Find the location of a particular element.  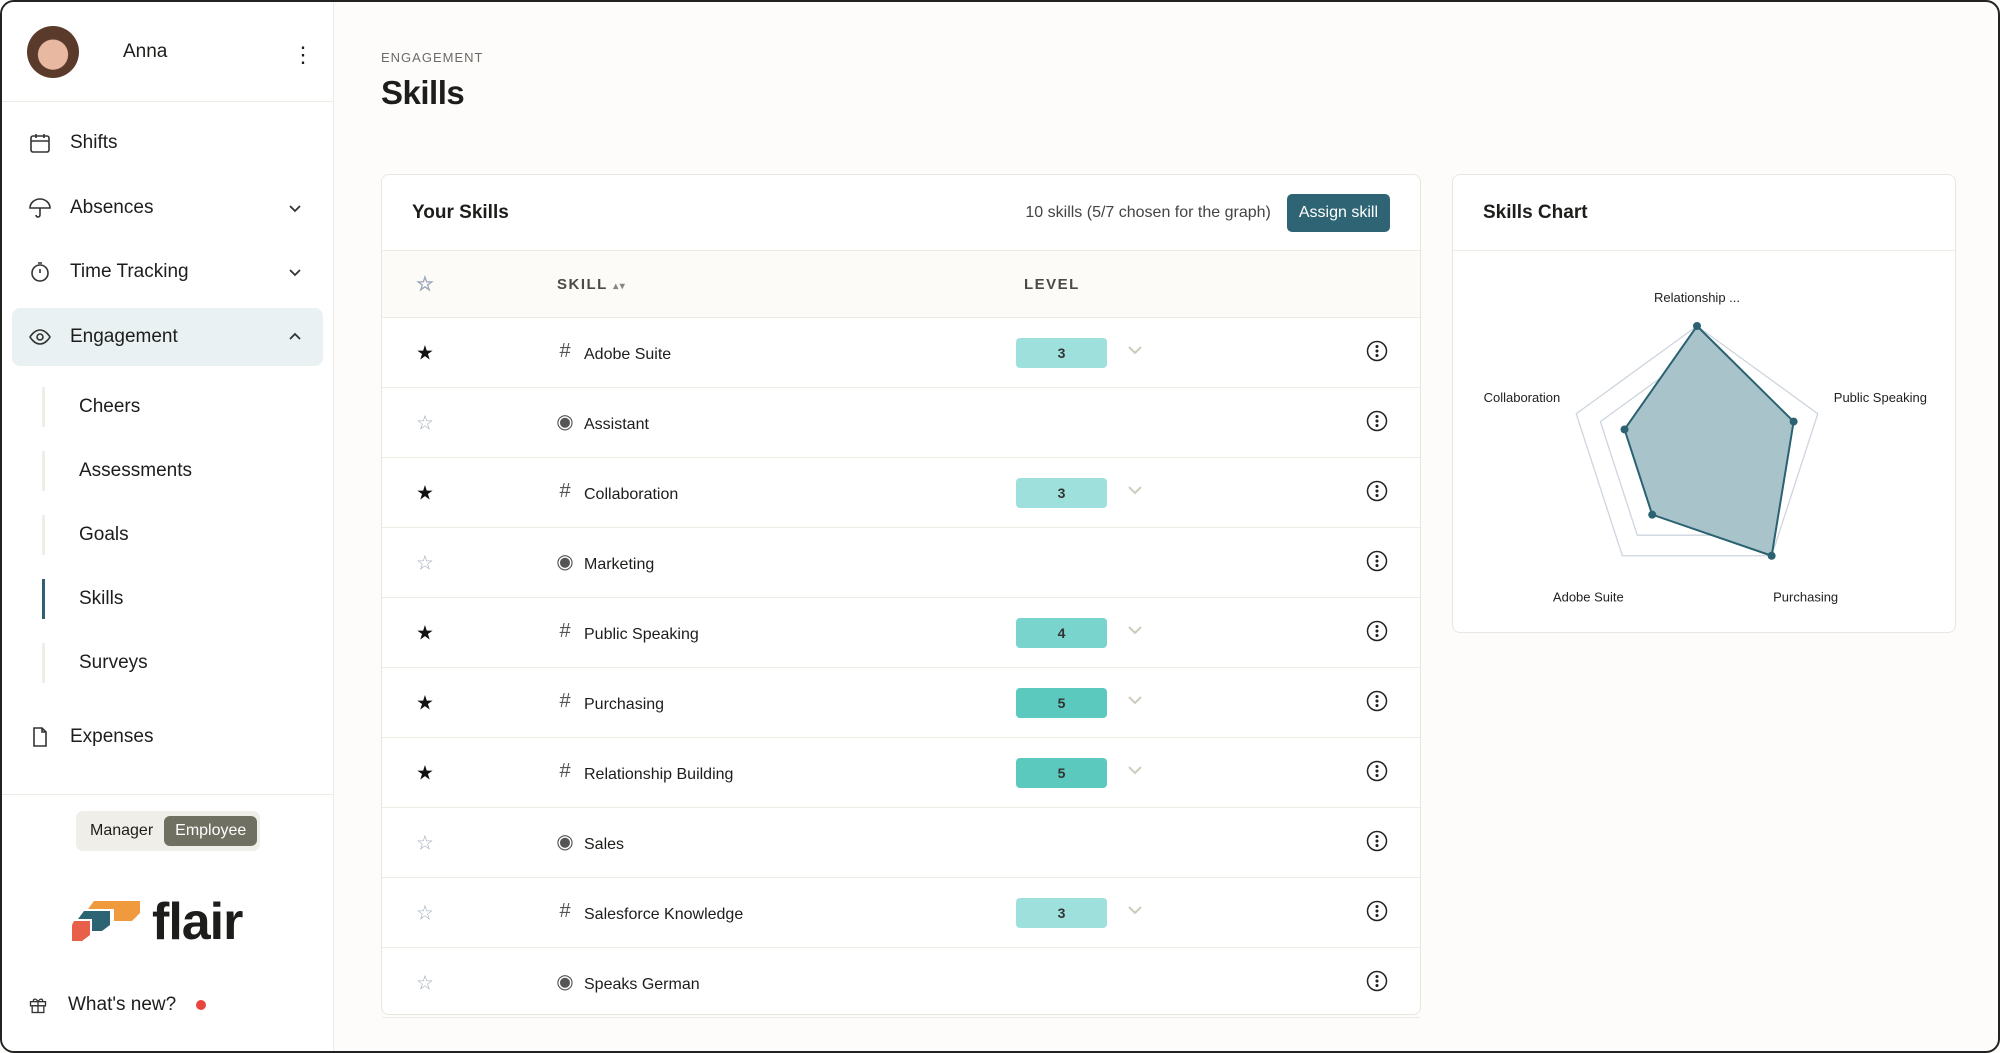

role-employee: Employee is located at coordinates (211, 831).